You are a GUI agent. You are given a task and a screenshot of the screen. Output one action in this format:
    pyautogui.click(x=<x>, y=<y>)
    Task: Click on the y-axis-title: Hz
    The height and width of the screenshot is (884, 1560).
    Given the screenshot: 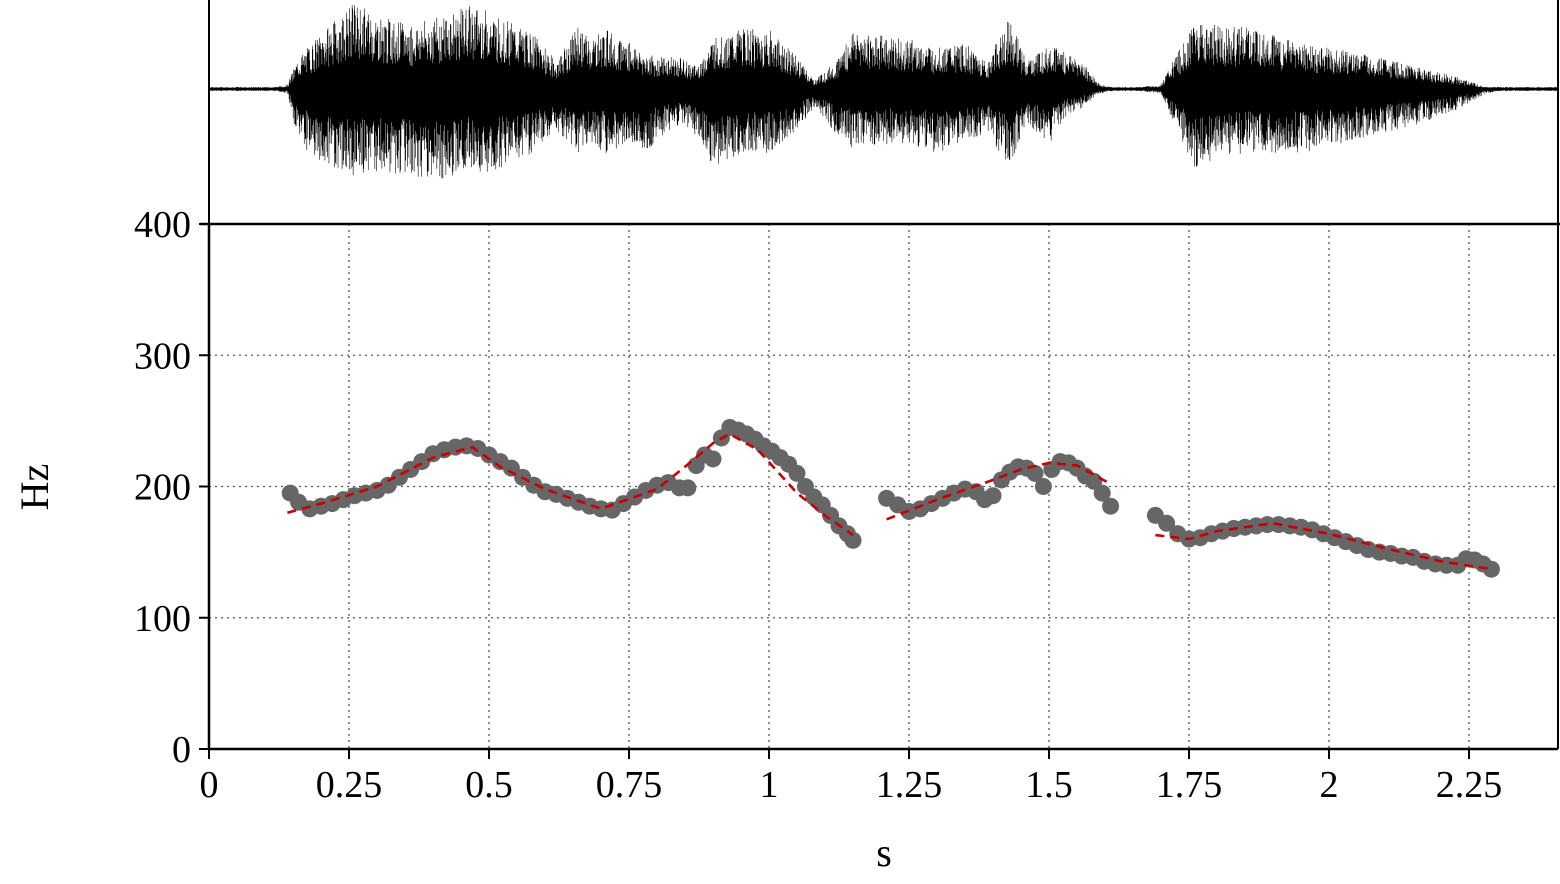 What is the action you would take?
    pyautogui.click(x=34, y=487)
    